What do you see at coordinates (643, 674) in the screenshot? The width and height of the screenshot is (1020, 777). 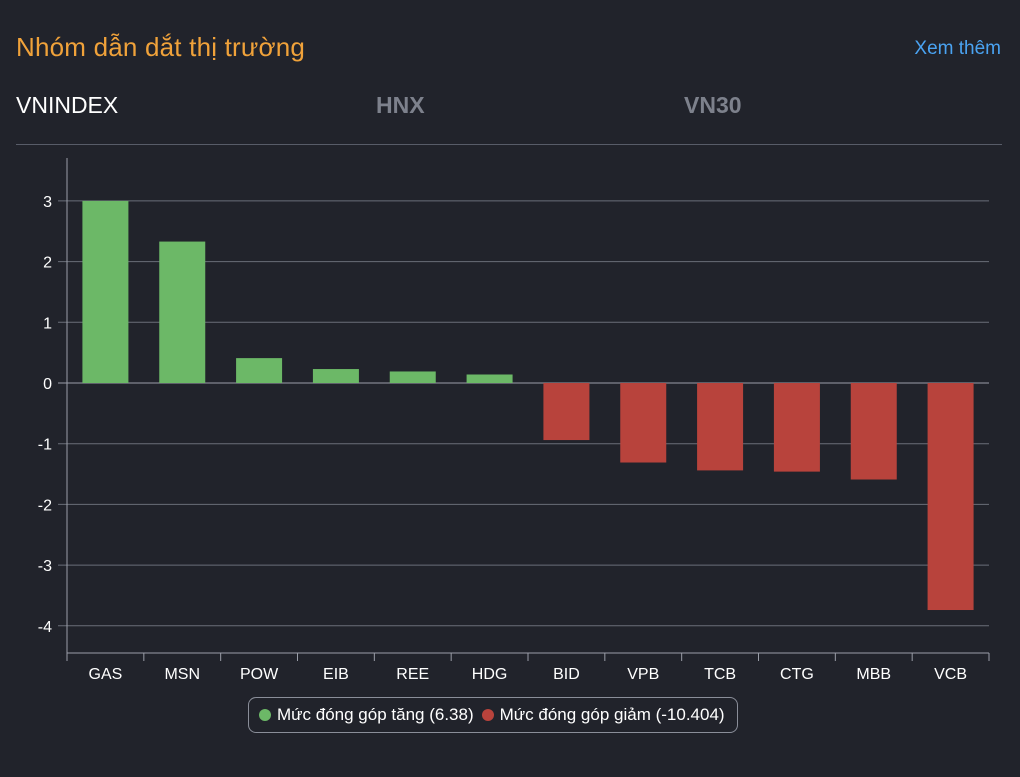 I see `x-tick-label: VPB` at bounding box center [643, 674].